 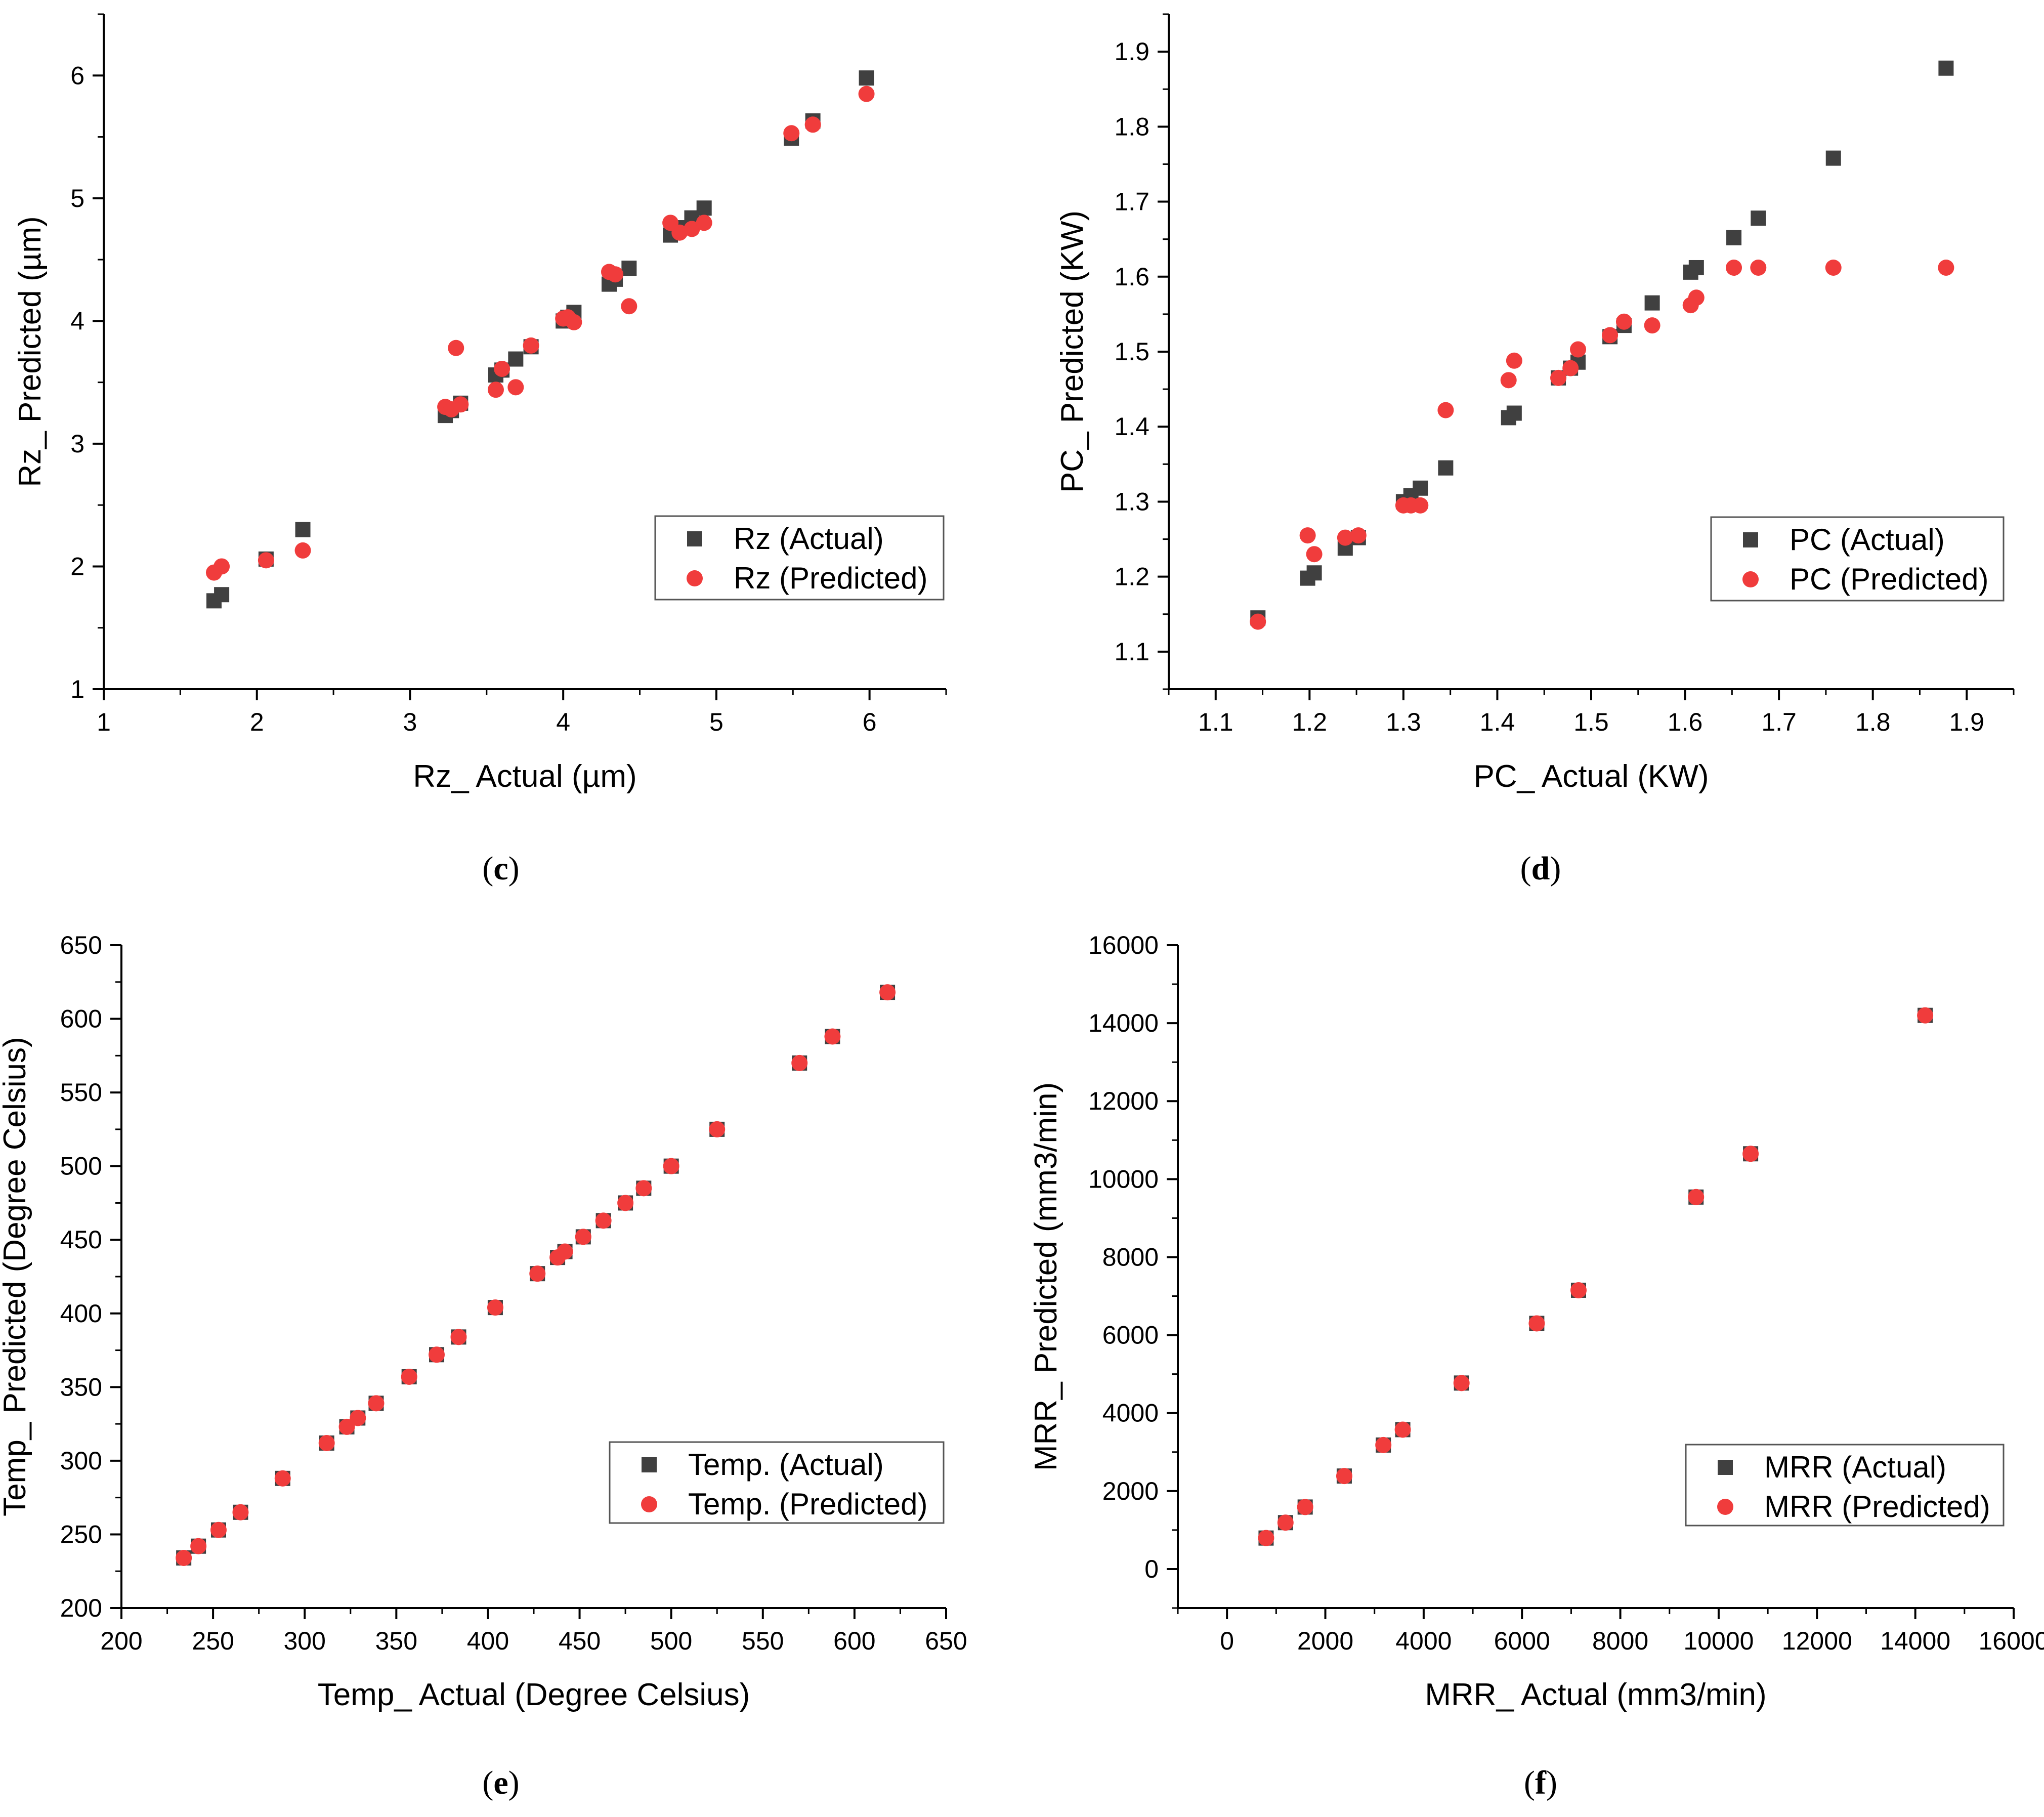 I want to click on y-tick-label: 550, so click(x=81, y=1092).